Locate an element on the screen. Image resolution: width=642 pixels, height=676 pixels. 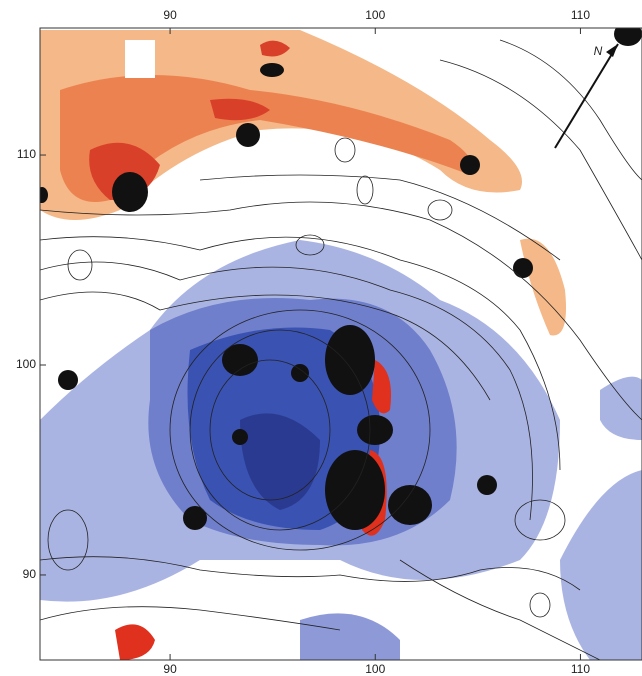
y-tick-label: 100 is located at coordinates (26, 364).